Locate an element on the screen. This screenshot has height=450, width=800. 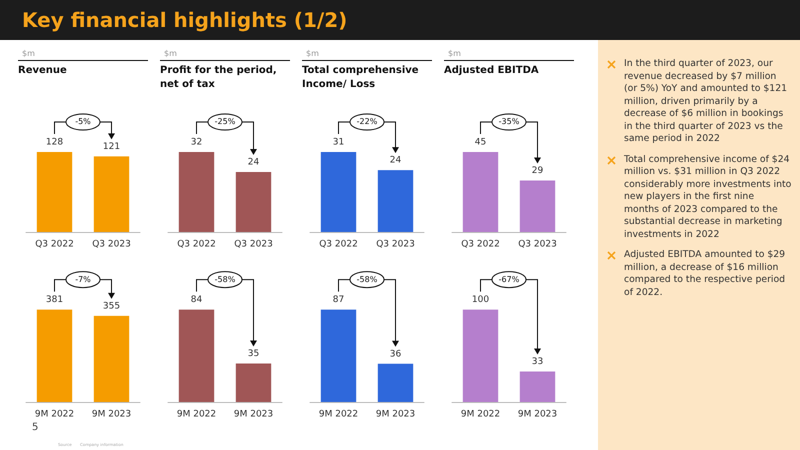
text: In the third quarter of 2023, our revenue decreased by $7 million (or 5%) YoY and amounted to $121 million, driven primarily by a decrease of $6 million in bookings in the third quarter of 2023 vs the same period in 2022 is located at coordinates (706, 102).